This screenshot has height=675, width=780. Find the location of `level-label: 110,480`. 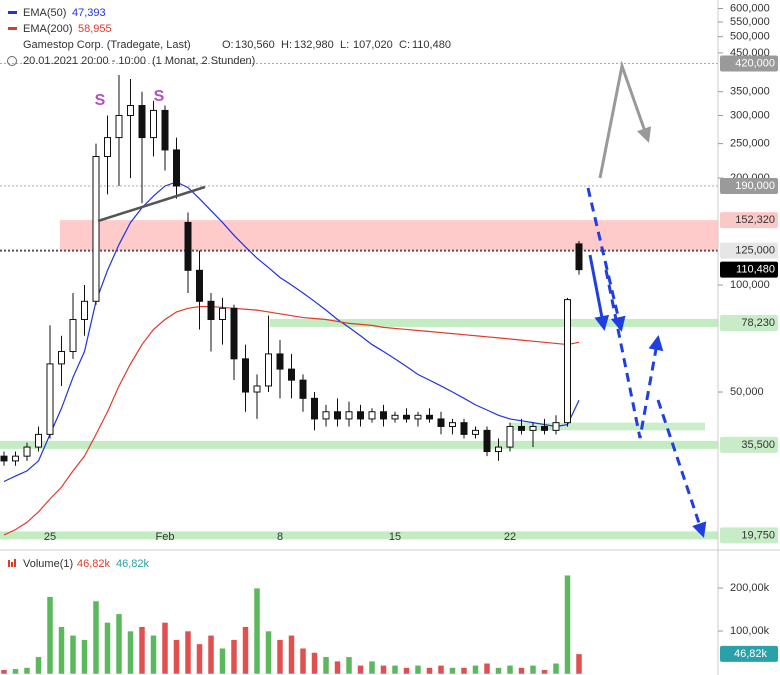

level-label: 110,480 is located at coordinates (755, 270).